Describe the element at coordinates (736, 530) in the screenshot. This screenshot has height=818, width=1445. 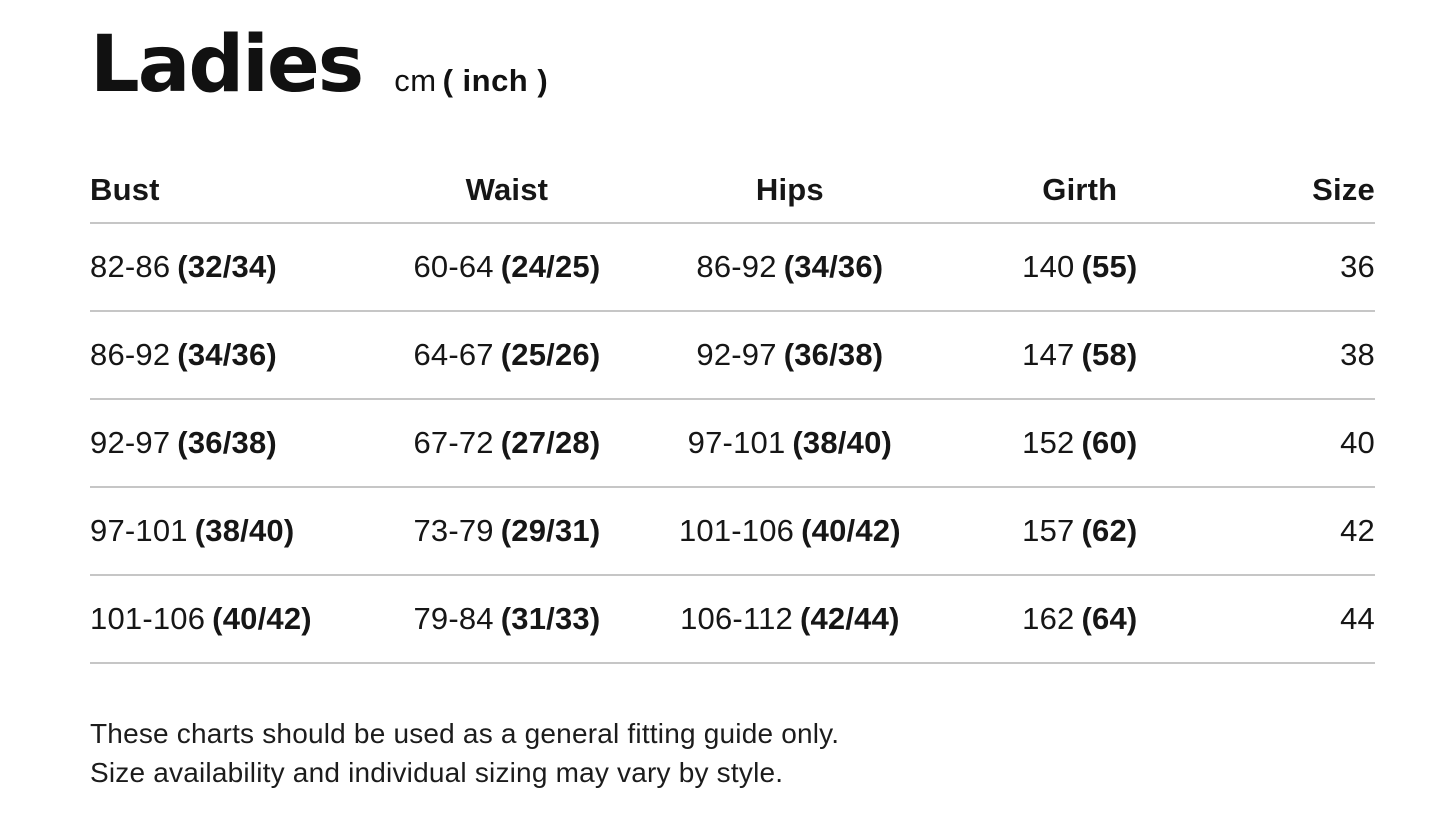
I see `hips-cm-value: 101-106` at that location.